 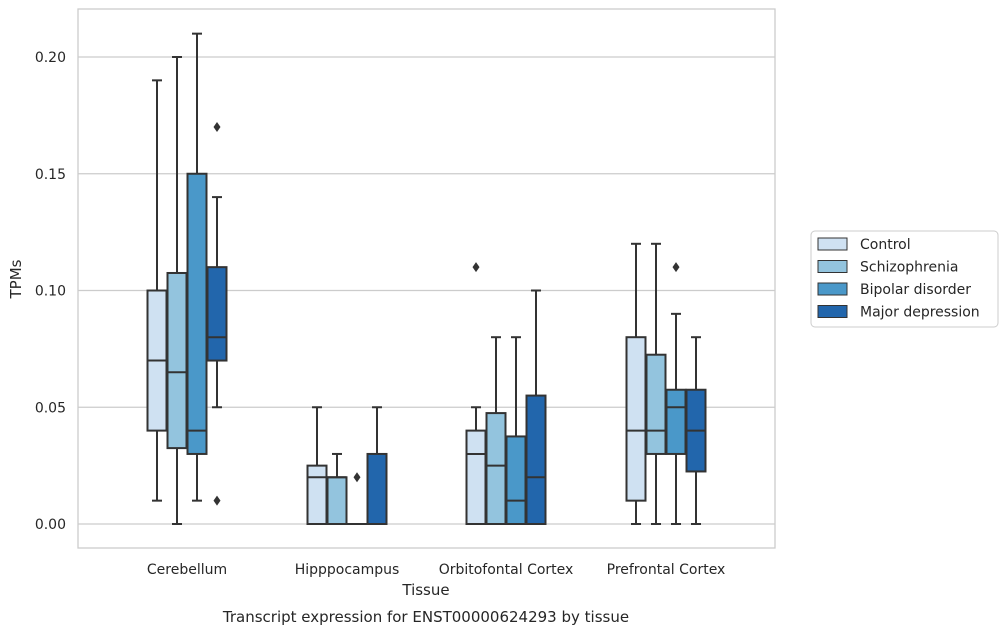 I want to click on y-tick-label: 0.15, so click(x=50, y=175).